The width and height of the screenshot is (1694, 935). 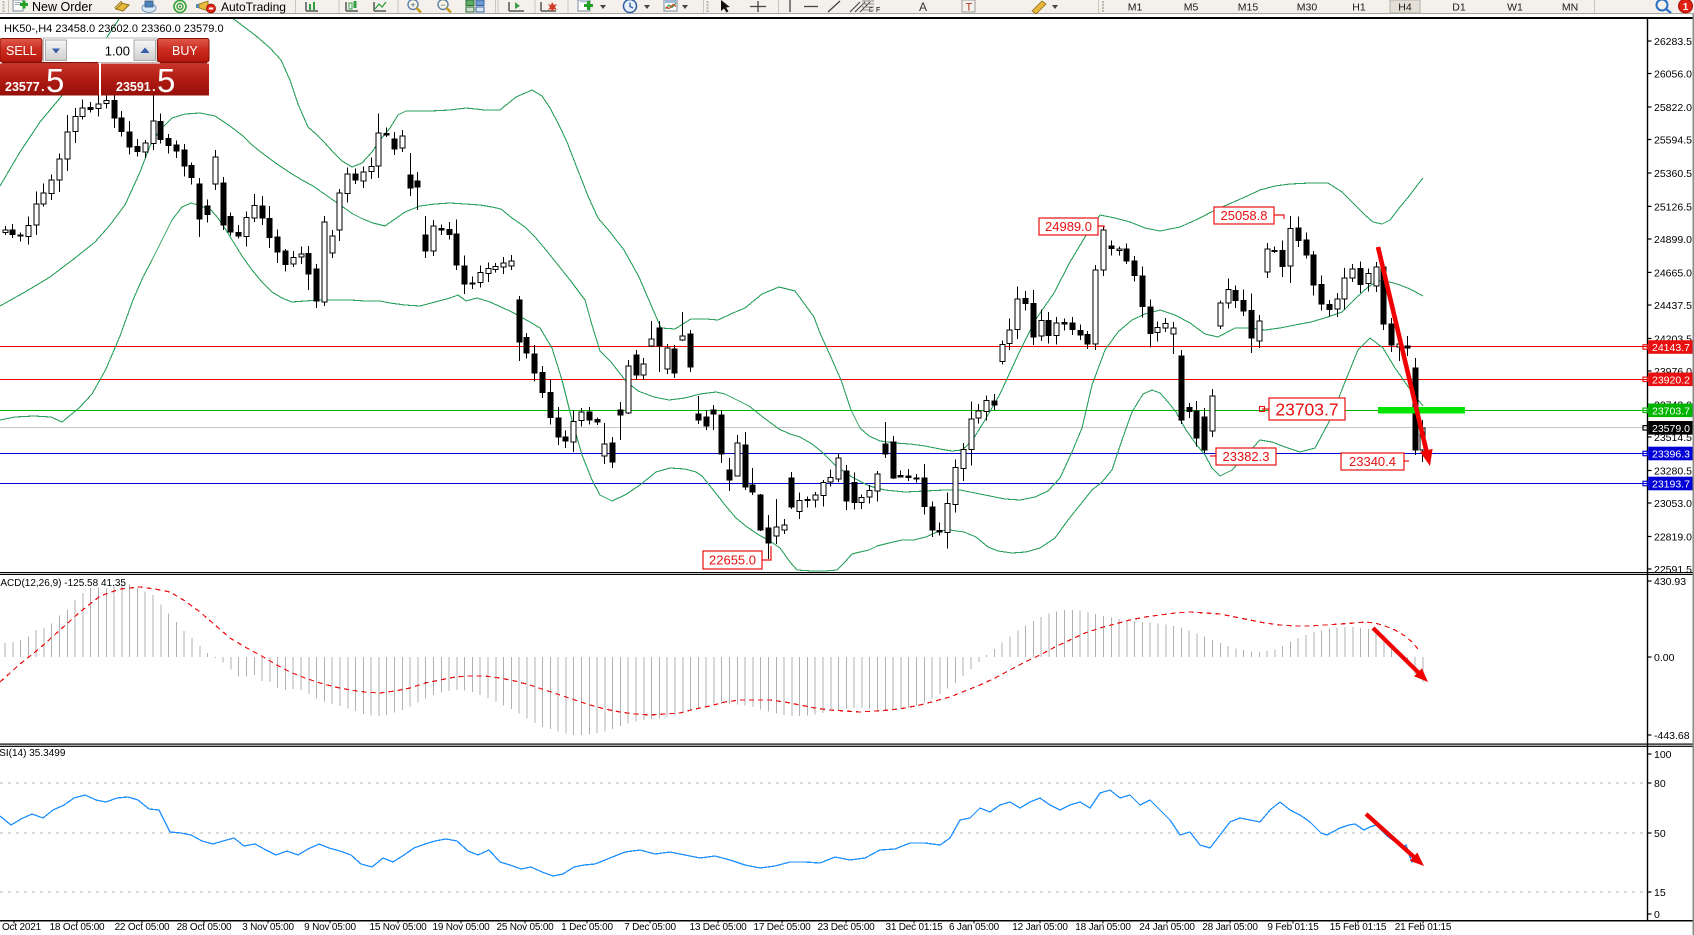 I want to click on svg-text: 23340.4, so click(x=1372, y=461).